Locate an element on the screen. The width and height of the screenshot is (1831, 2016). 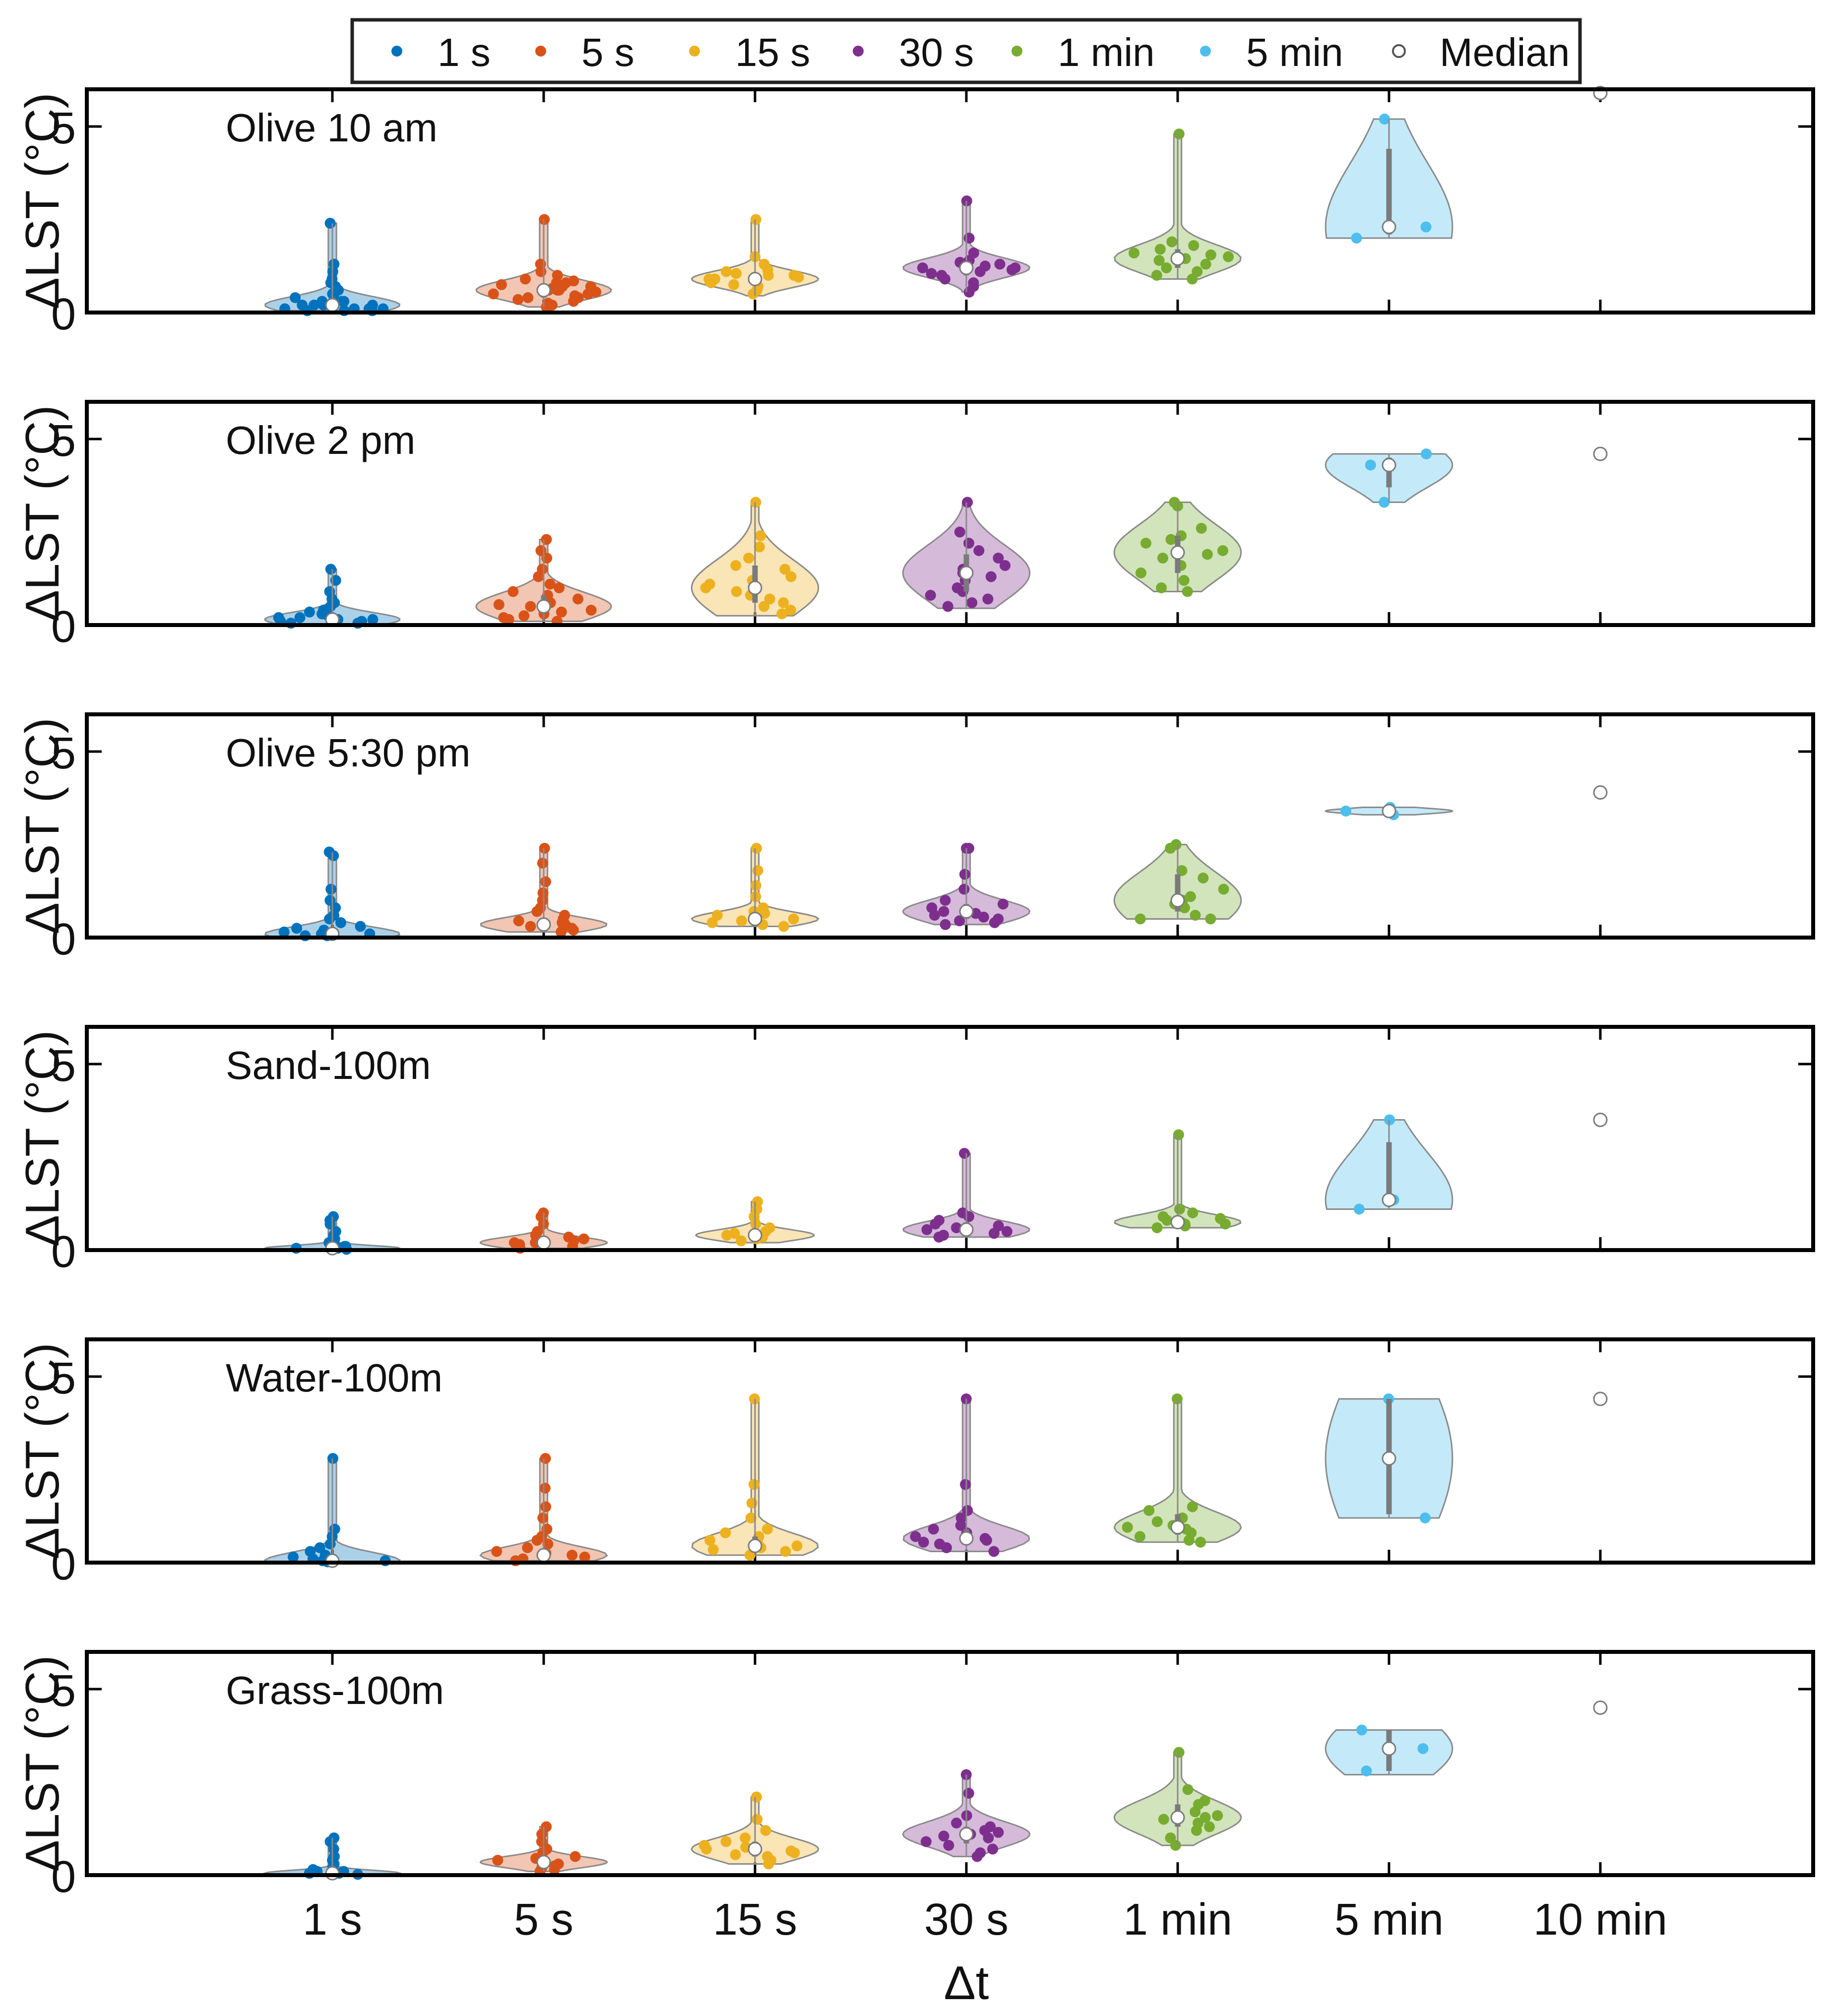
legend-label: 5 min is located at coordinates (1294, 52).